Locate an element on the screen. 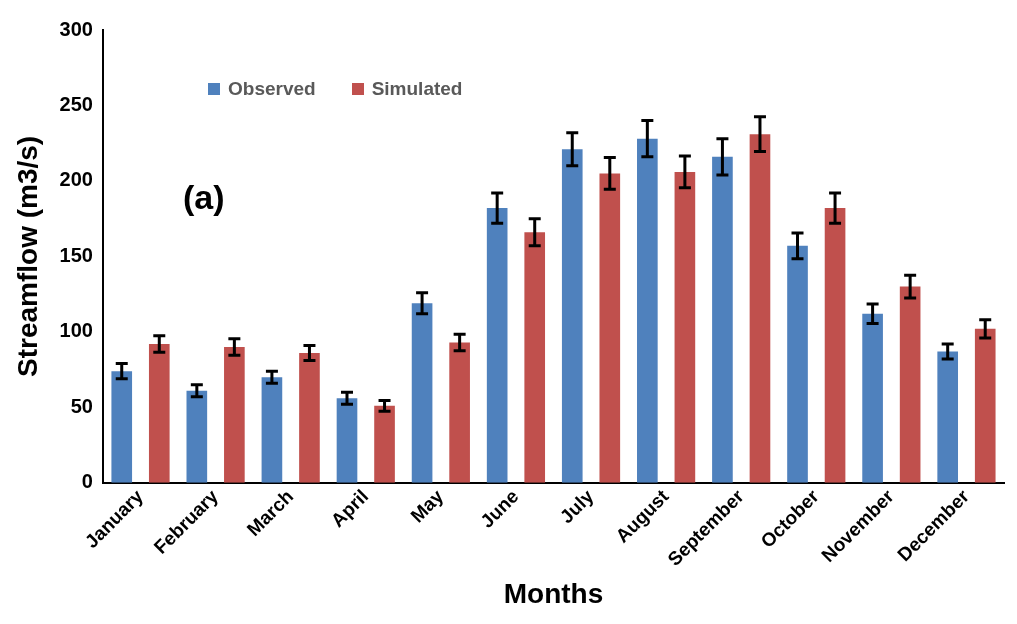  y-tick-label: 250 is located at coordinates (76, 103).